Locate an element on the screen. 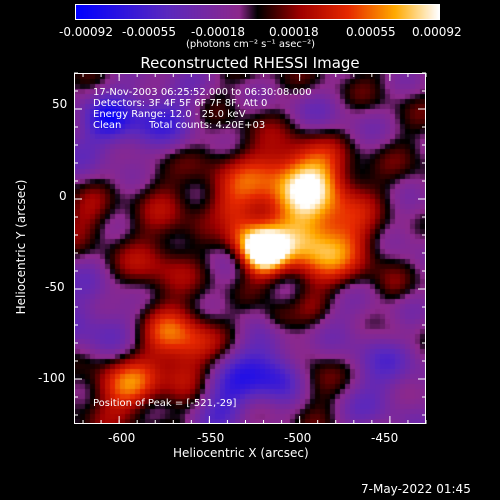  x-tick-label: -500 is located at coordinates (298, 438).